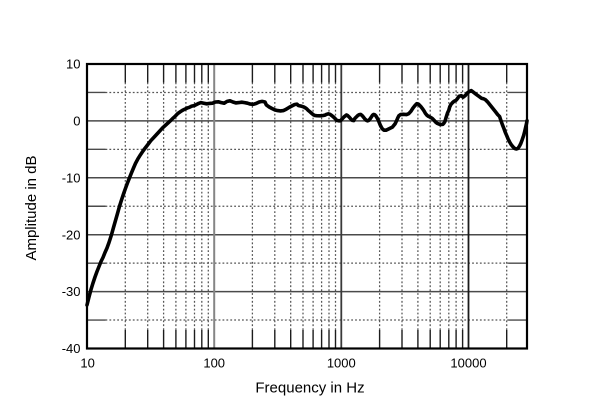  Describe the element at coordinates (468, 363) in the screenshot. I see `svg-text: 10000` at that location.